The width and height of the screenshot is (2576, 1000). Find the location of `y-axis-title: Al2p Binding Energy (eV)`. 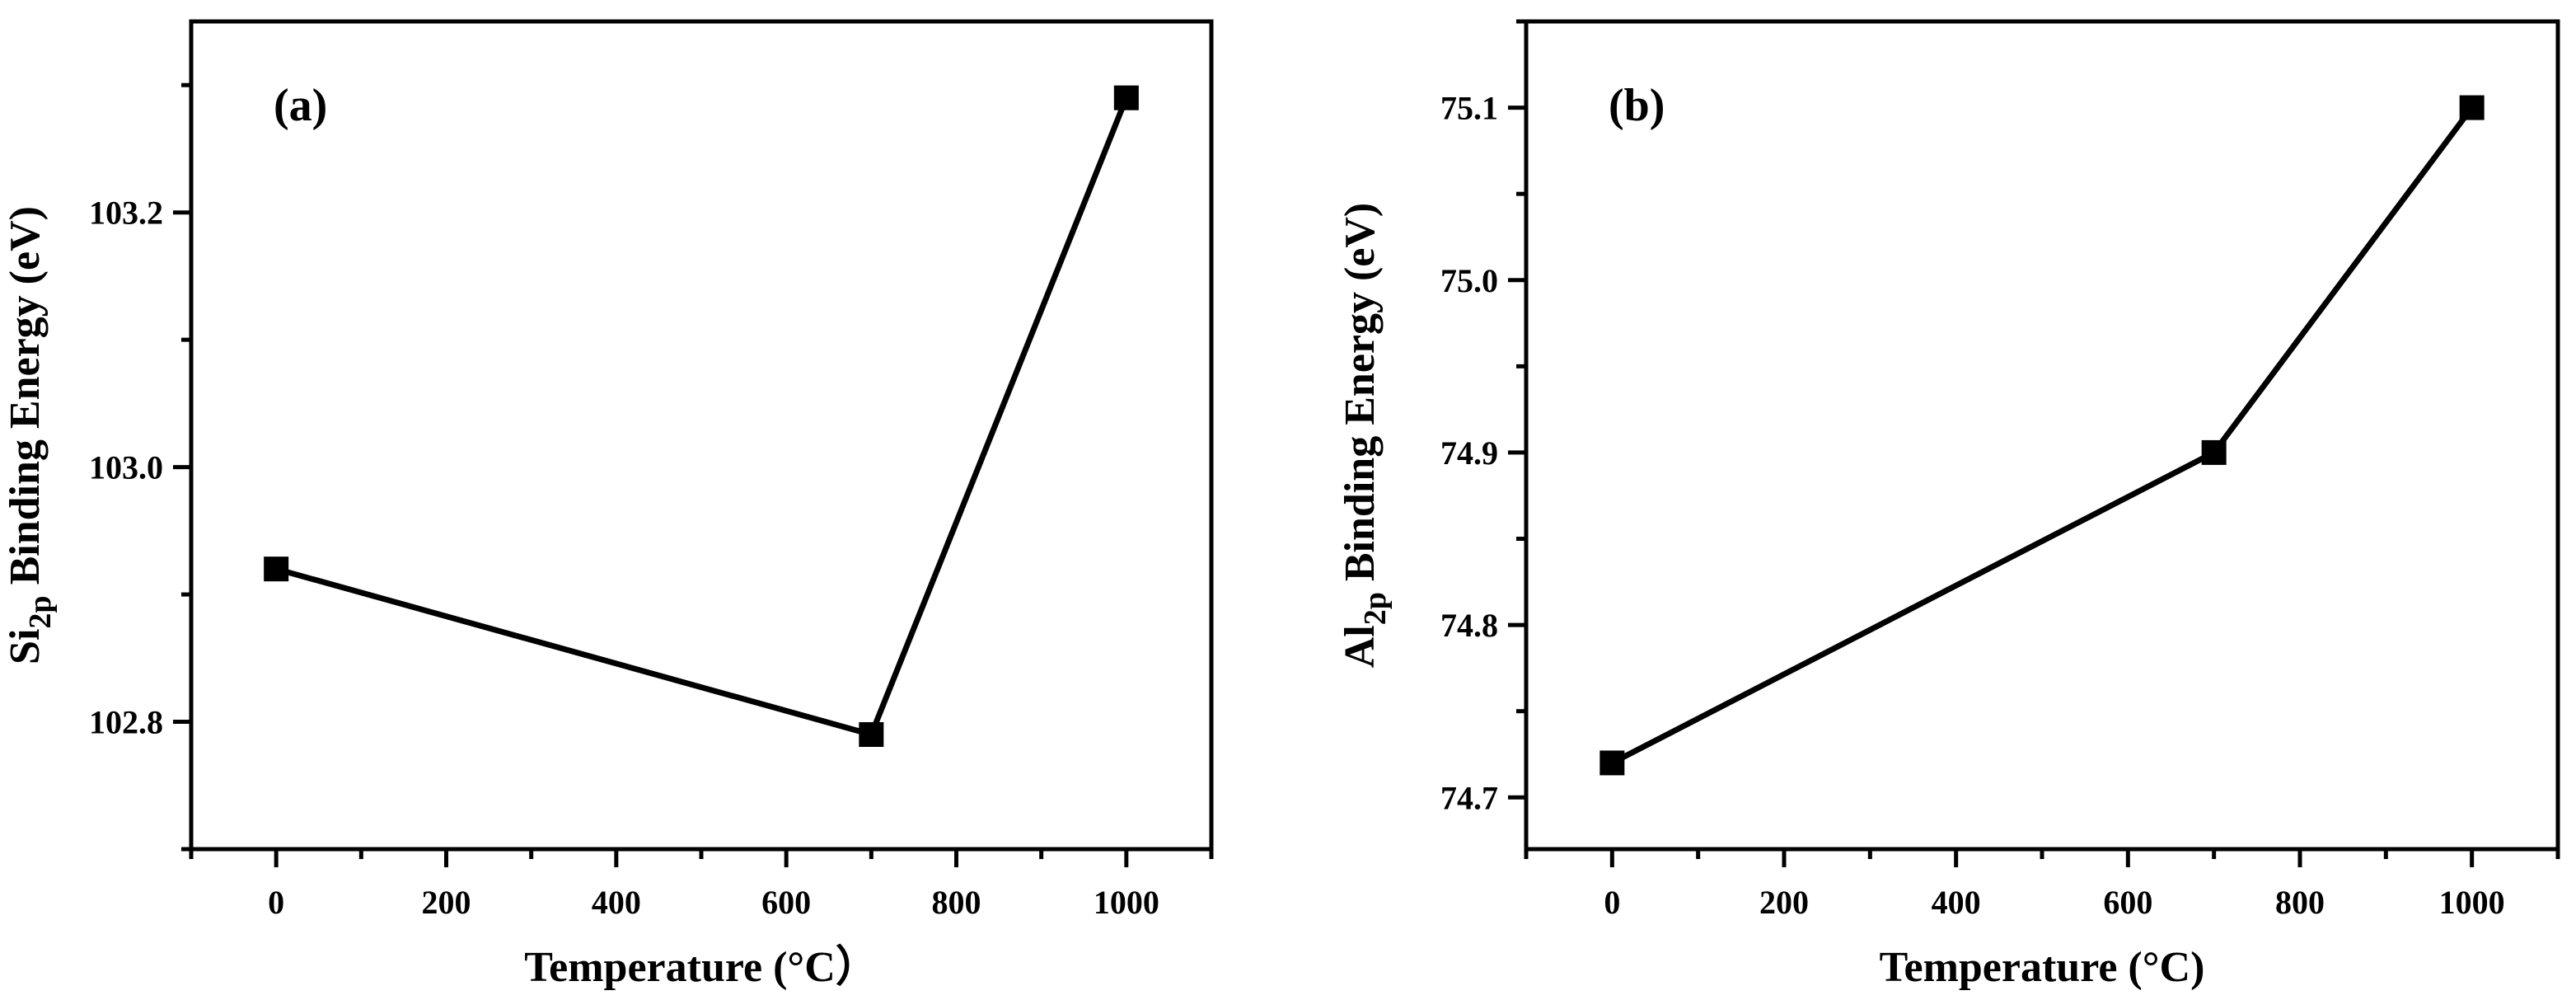

y-axis-title: Al2p Binding Energy (eV) is located at coordinates (1365, 436).